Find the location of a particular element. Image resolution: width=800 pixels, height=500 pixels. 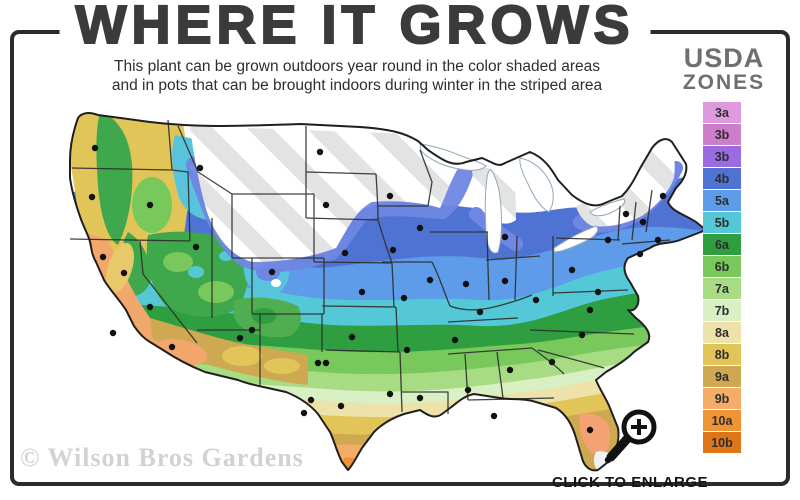

click-to-enlarge-control: CLICK TO ENLARGE is located at coordinates (630, 448).